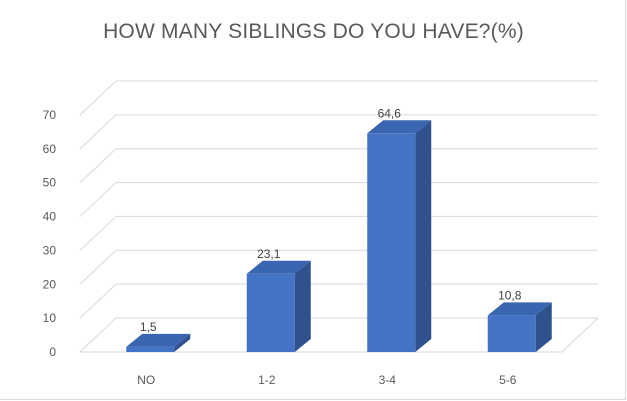 The image size is (627, 401). Describe the element at coordinates (50, 183) in the screenshot. I see `y-tick-label: 50` at that location.